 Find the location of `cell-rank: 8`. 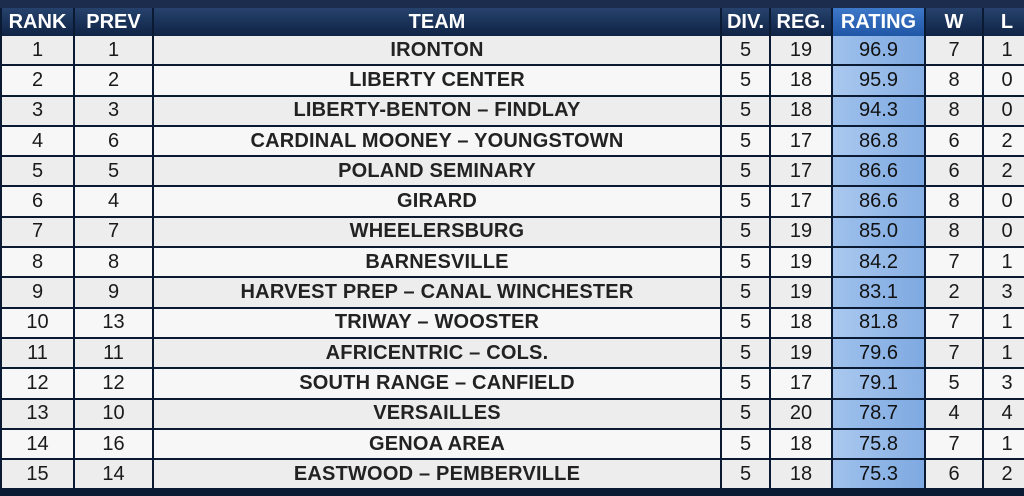

cell-rank: 8 is located at coordinates (37, 263).